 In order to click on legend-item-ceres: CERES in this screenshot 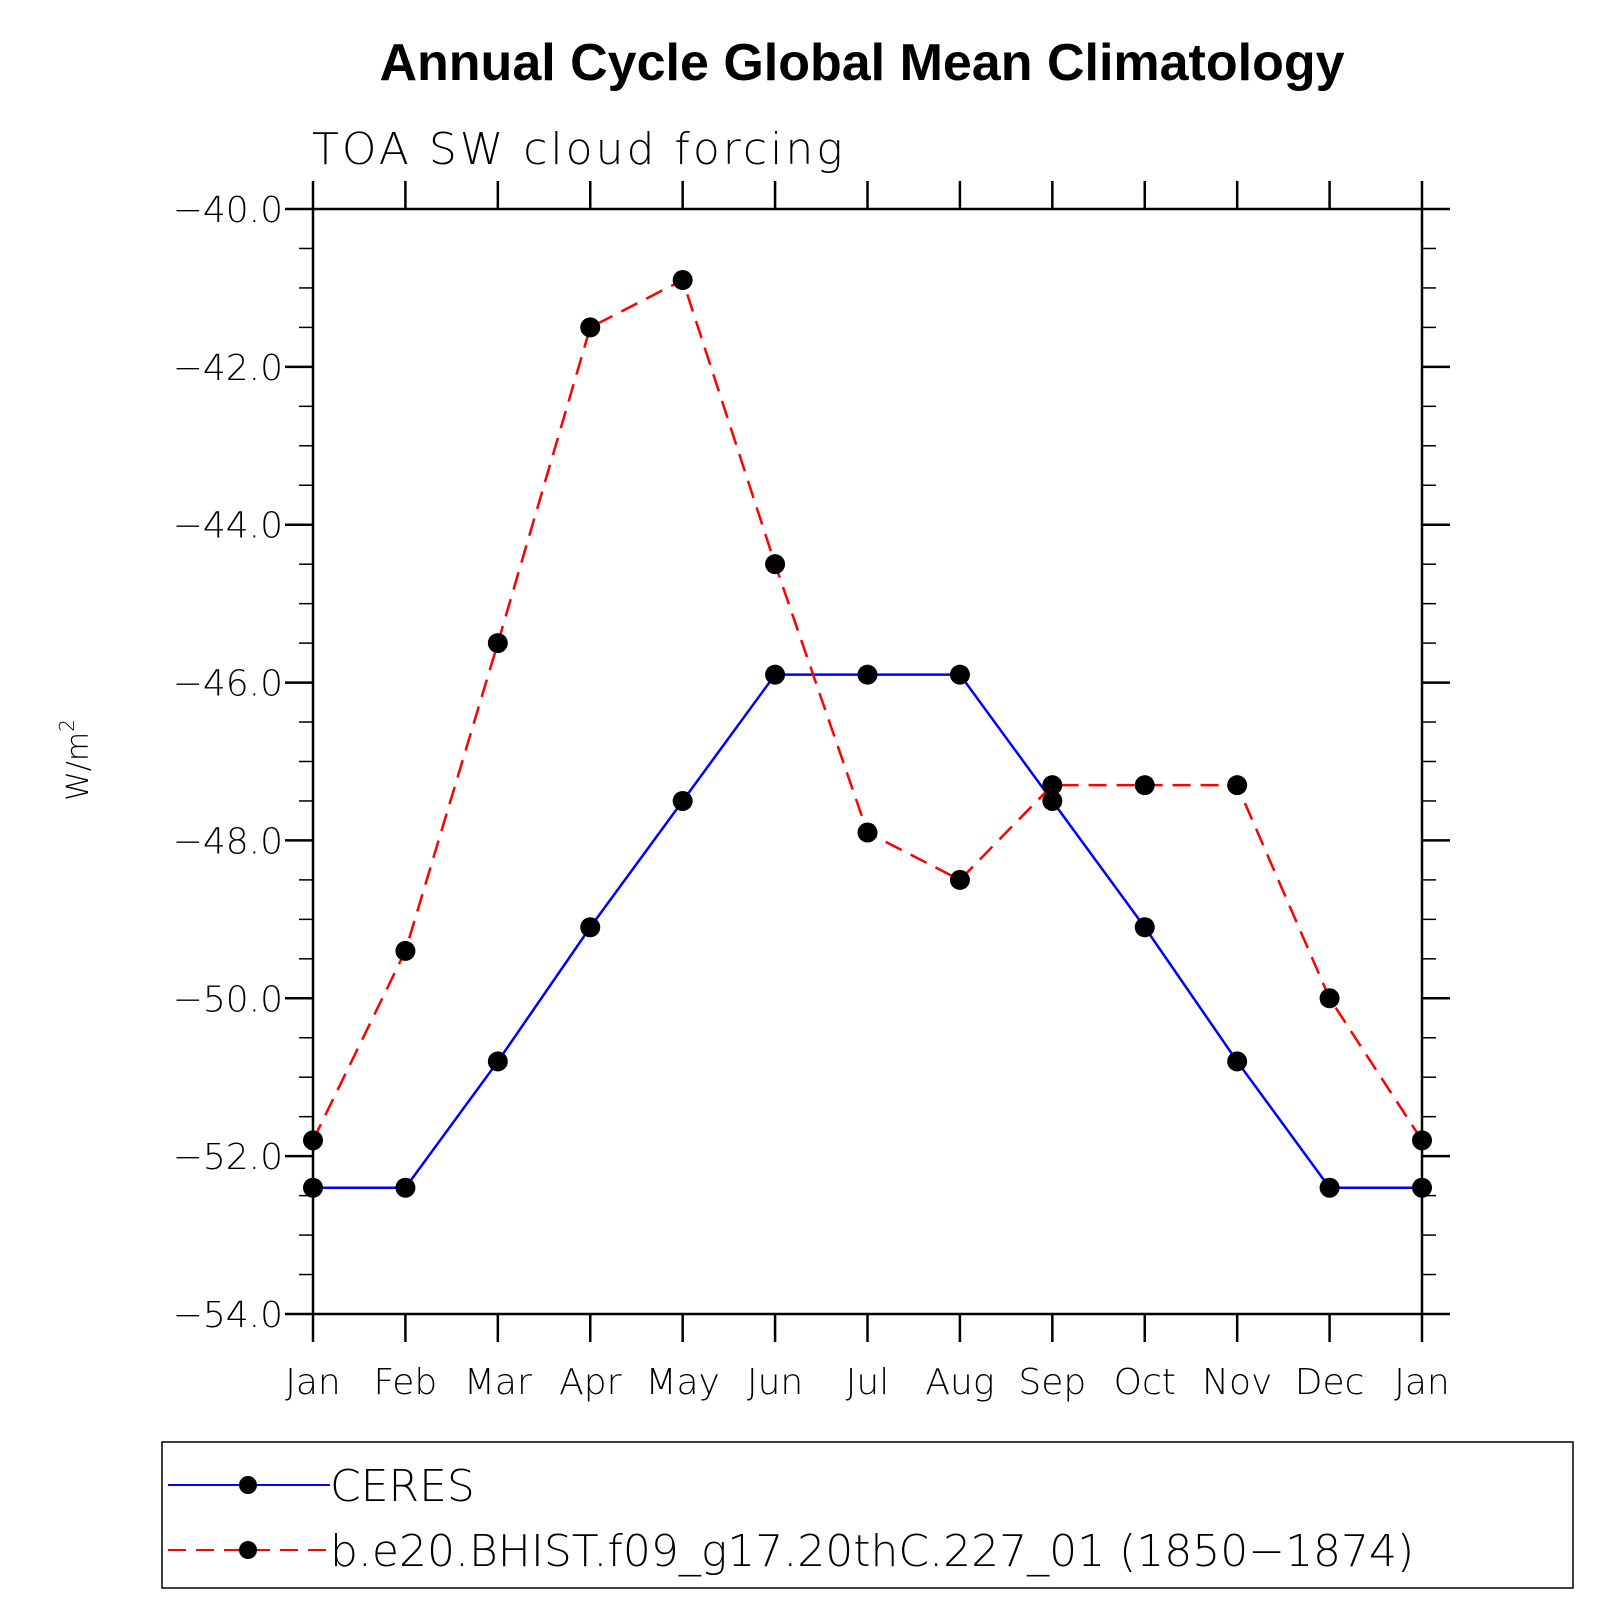, I will do `click(321, 1486)`.